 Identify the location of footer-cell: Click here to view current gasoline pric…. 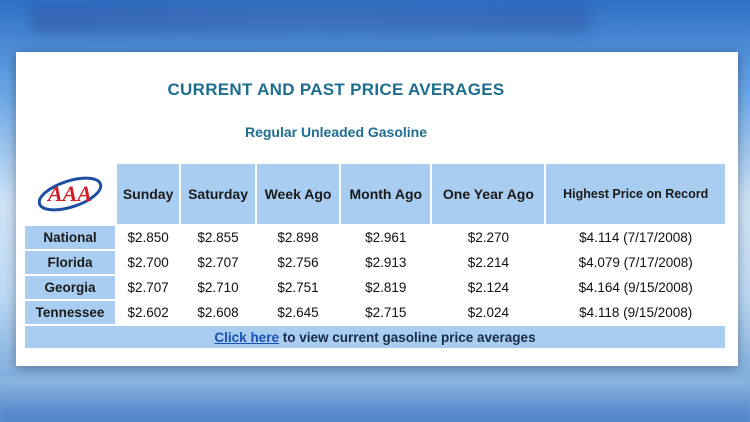
(375, 337).